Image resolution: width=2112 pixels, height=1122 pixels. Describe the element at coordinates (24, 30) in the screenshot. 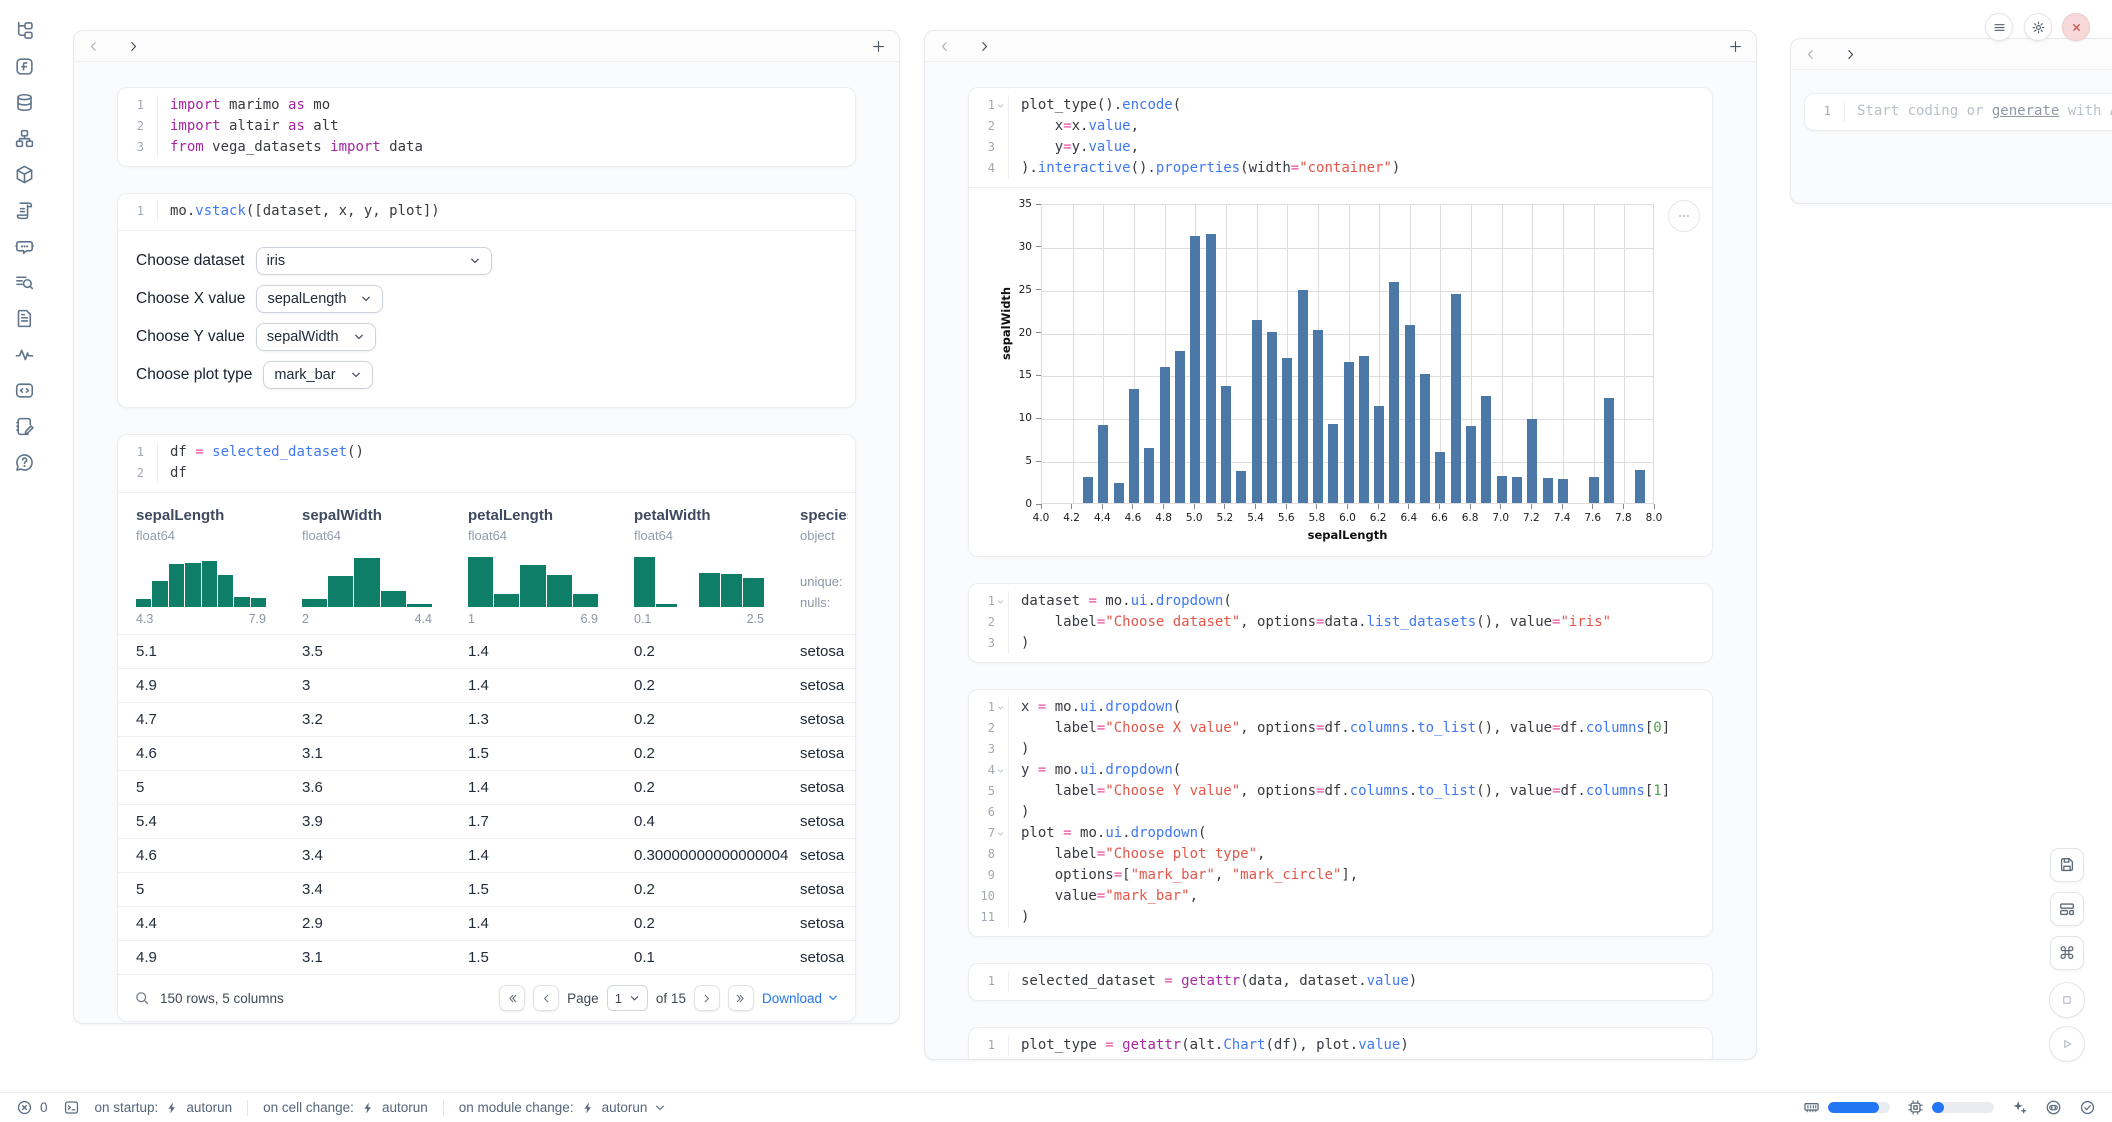

I see `file-tree-icon` at that location.